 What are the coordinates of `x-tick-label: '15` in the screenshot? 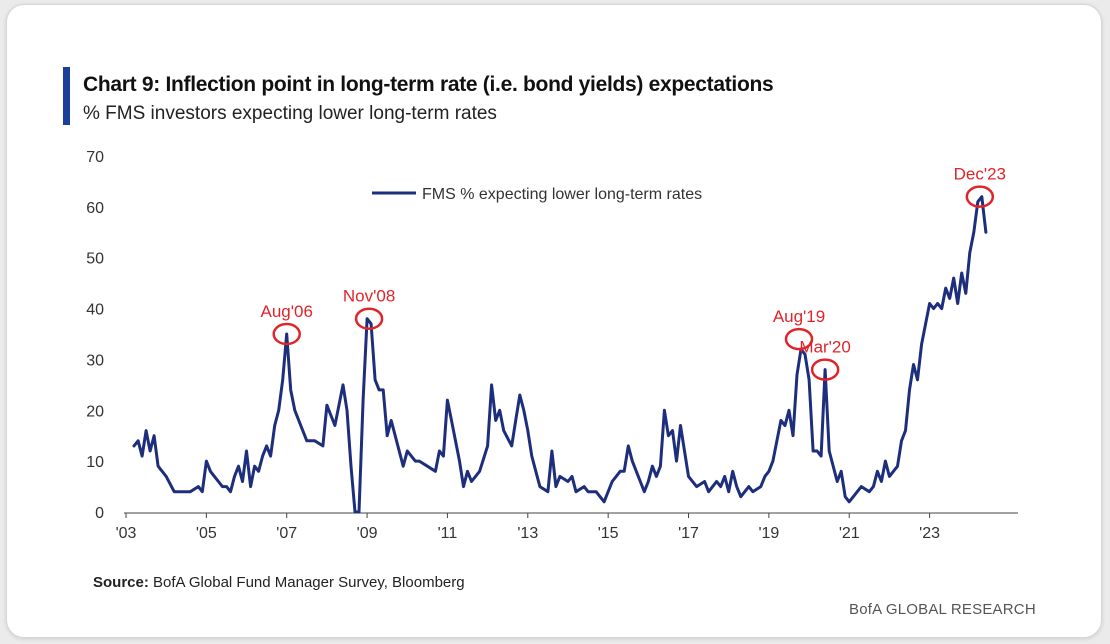 It's located at (608, 533).